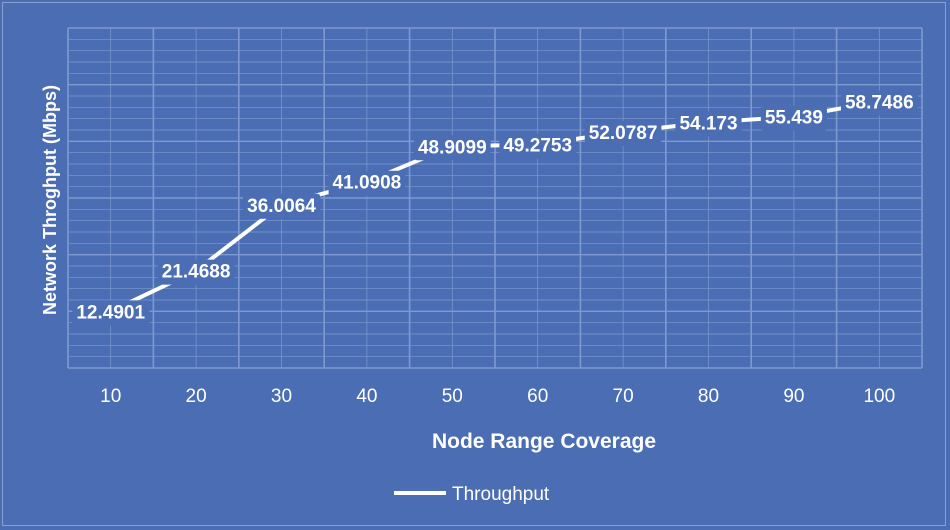 The width and height of the screenshot is (950, 530). I want to click on x-tick-label: 20, so click(196, 396).